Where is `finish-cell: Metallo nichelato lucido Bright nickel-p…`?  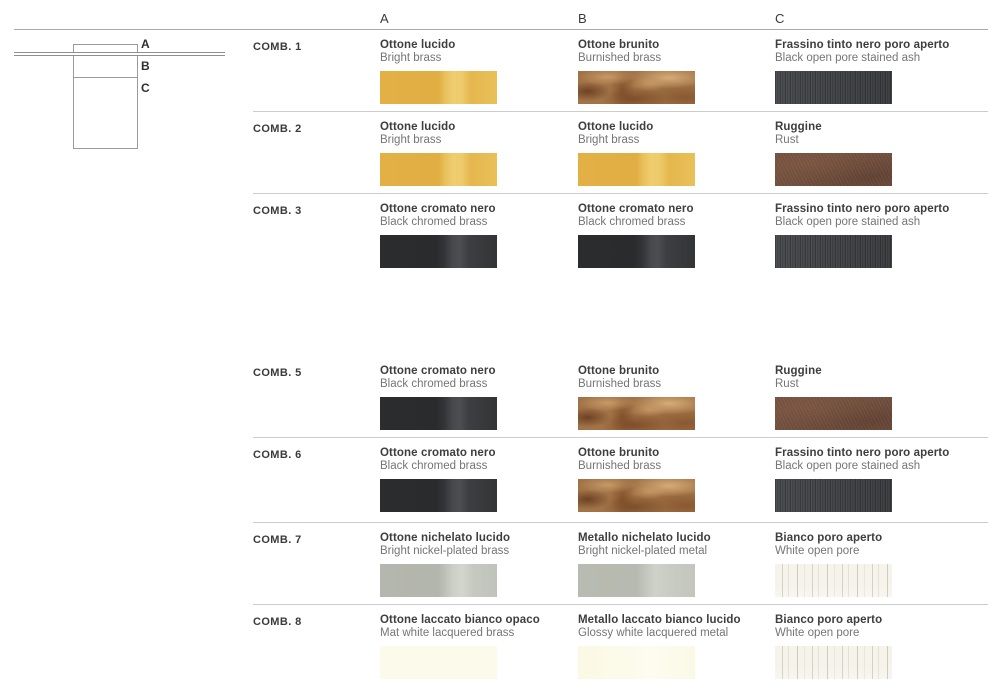 finish-cell: Metallo nichelato lucido Bright nickel-p… is located at coordinates (676, 568).